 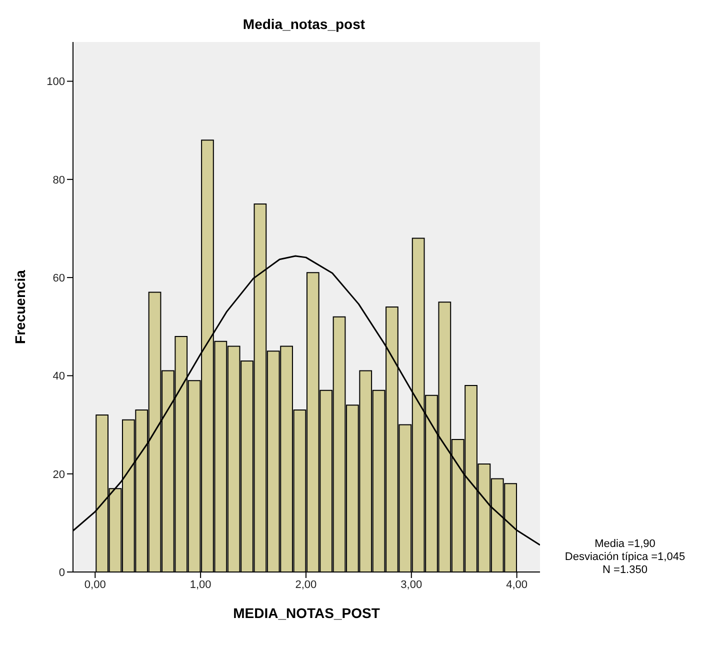 I want to click on y-tick-label: 100, so click(x=55, y=82).